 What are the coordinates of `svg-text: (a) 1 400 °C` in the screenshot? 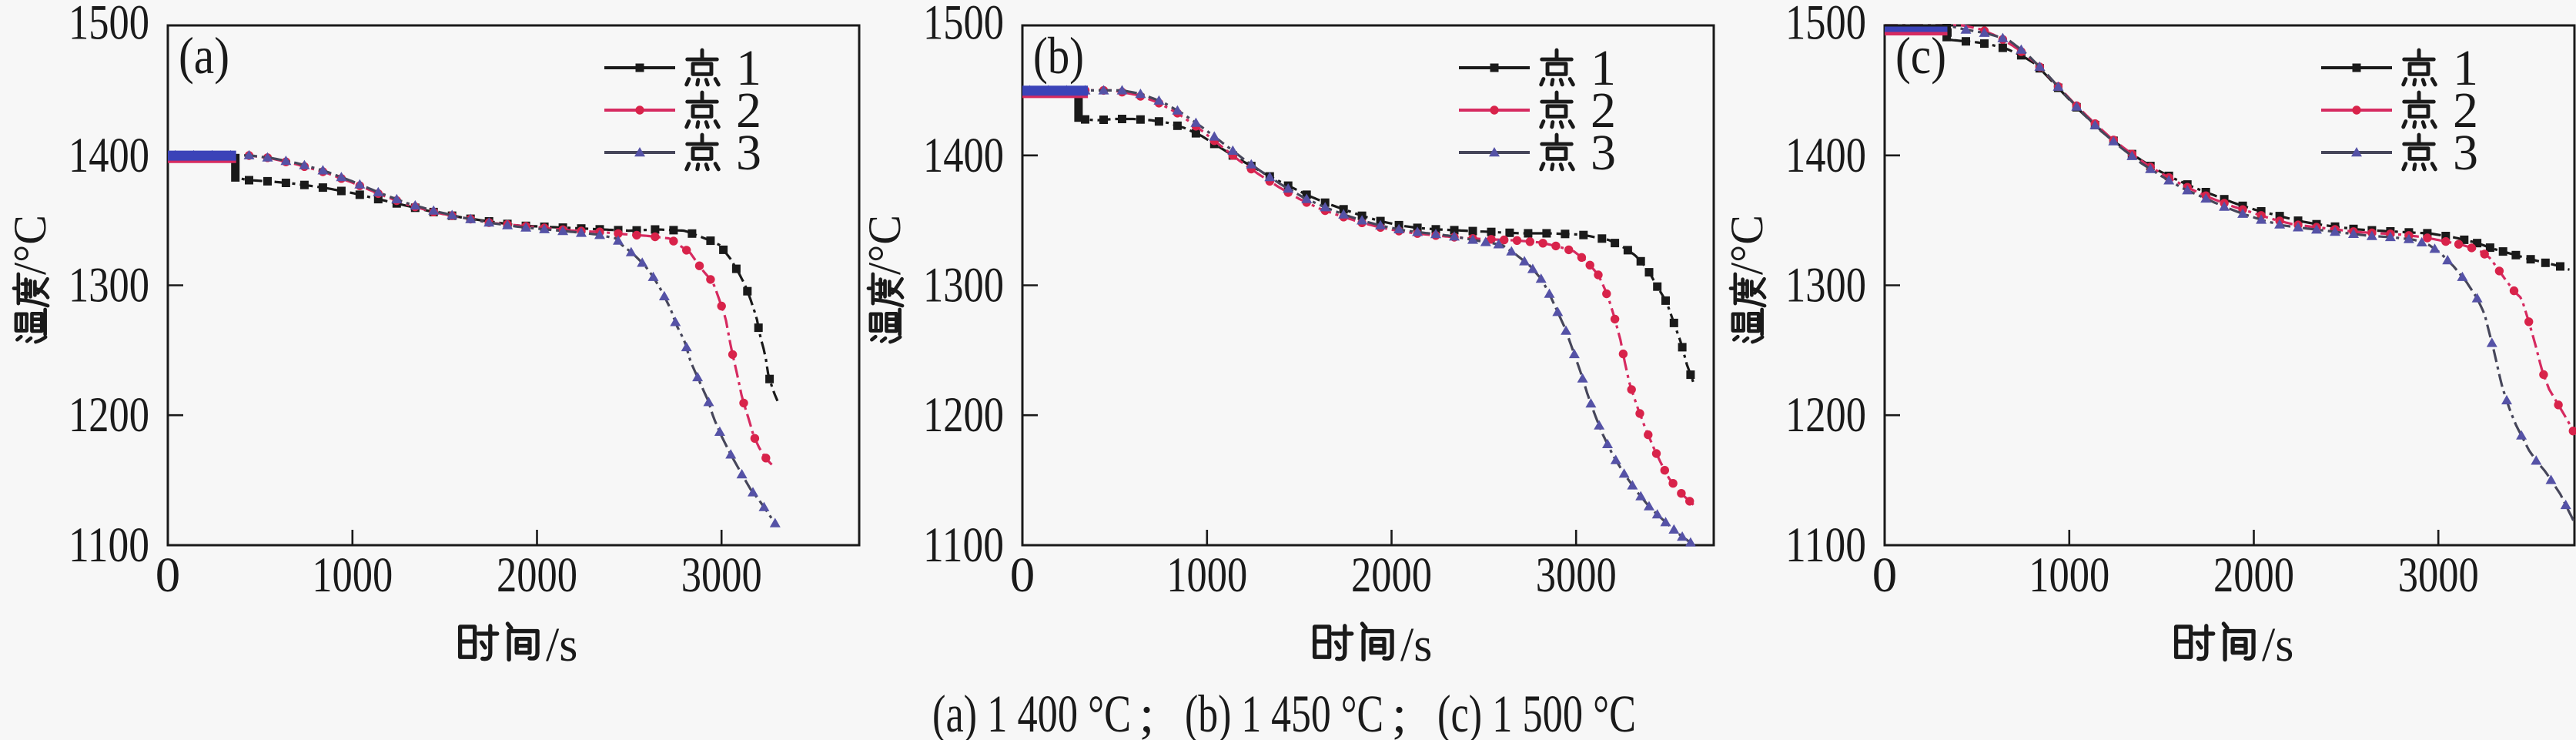 It's located at (1032, 712).